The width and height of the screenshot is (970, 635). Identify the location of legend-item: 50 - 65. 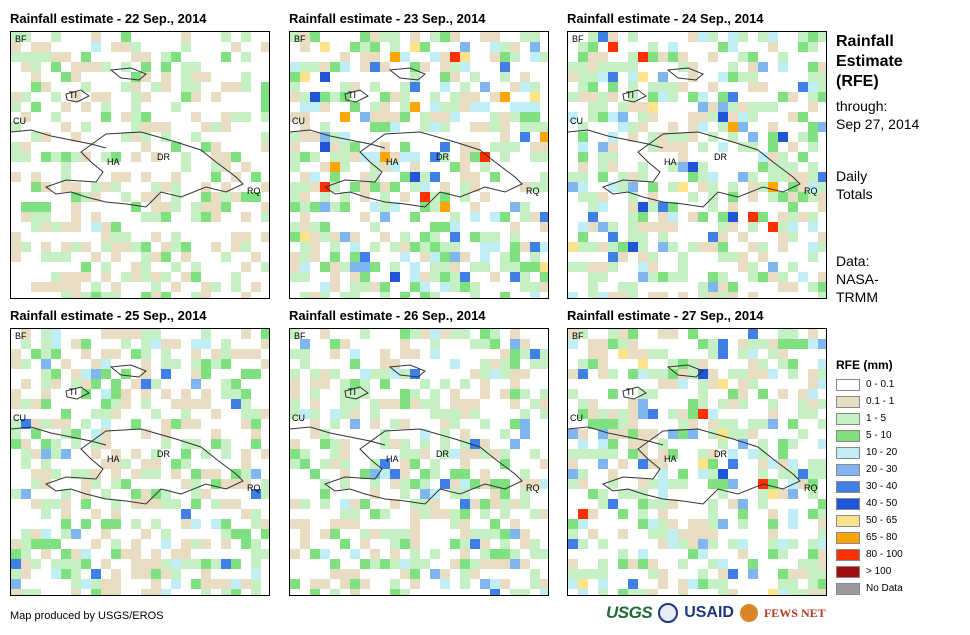
(869, 520).